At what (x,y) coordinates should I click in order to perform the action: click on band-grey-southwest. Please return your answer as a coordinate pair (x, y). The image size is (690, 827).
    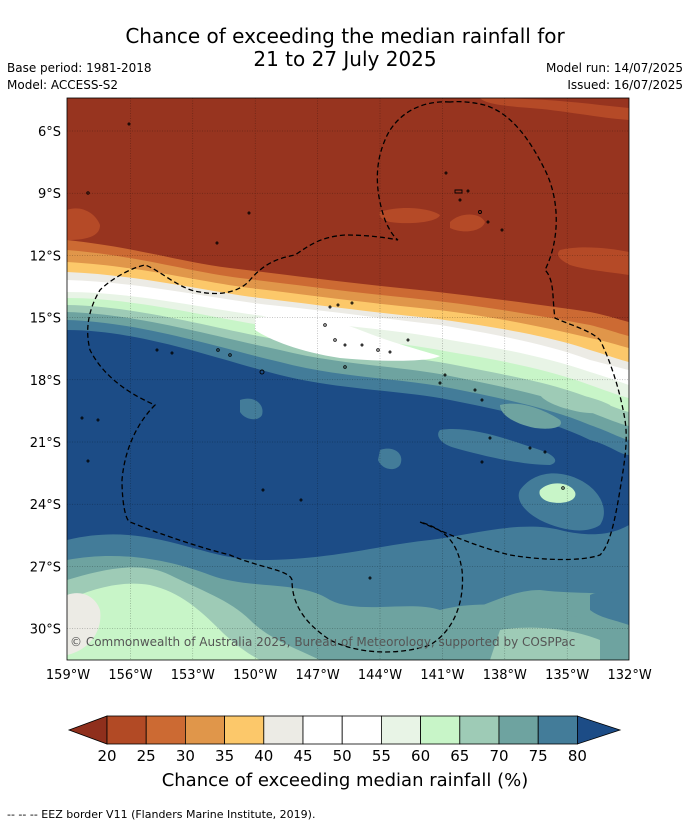
    Looking at the image, I should click on (84, 624).